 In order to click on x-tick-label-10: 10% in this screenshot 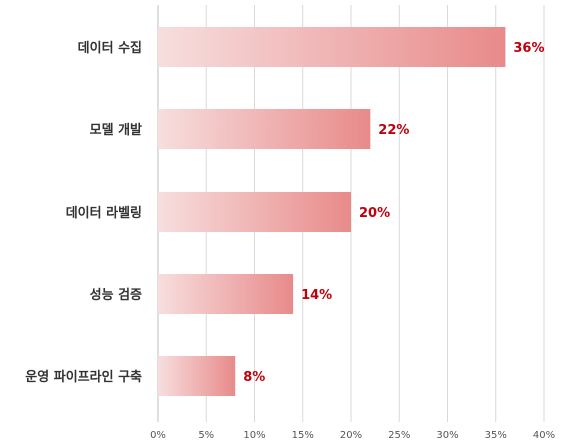, I will do `click(254, 435)`.